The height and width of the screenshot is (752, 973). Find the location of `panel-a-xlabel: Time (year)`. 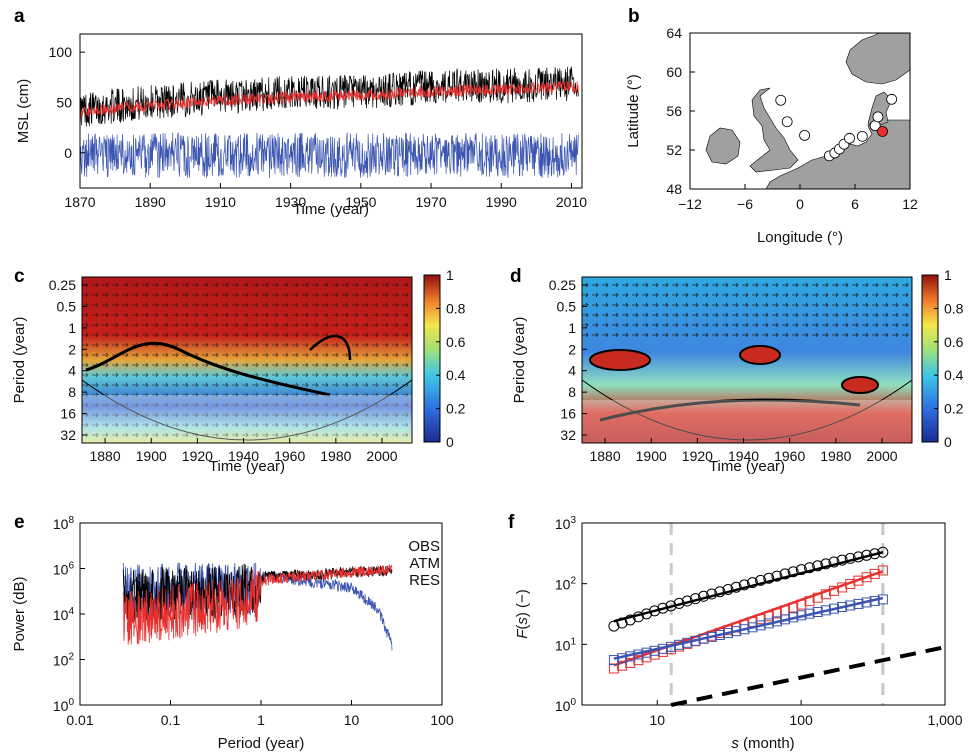

panel-a-xlabel: Time (year) is located at coordinates (331, 209).